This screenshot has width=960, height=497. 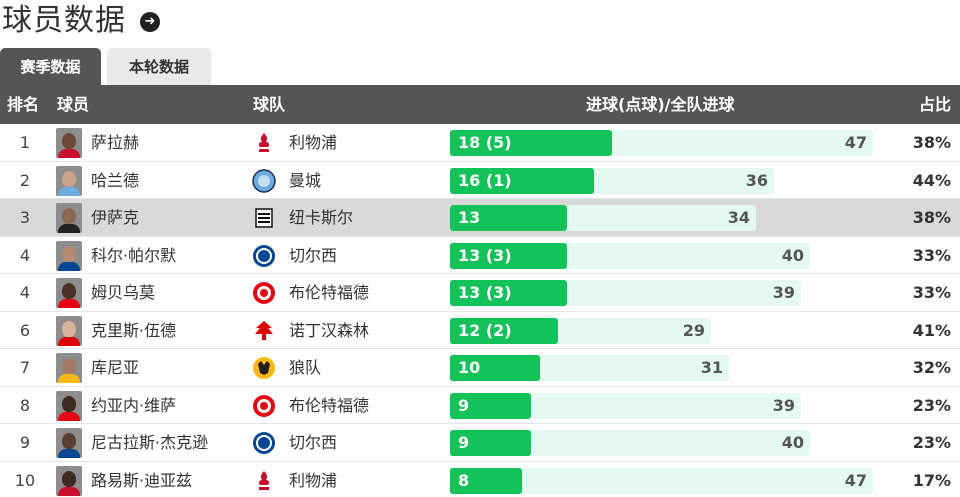 I want to click on player-goals-bar: 9, so click(x=490, y=405).